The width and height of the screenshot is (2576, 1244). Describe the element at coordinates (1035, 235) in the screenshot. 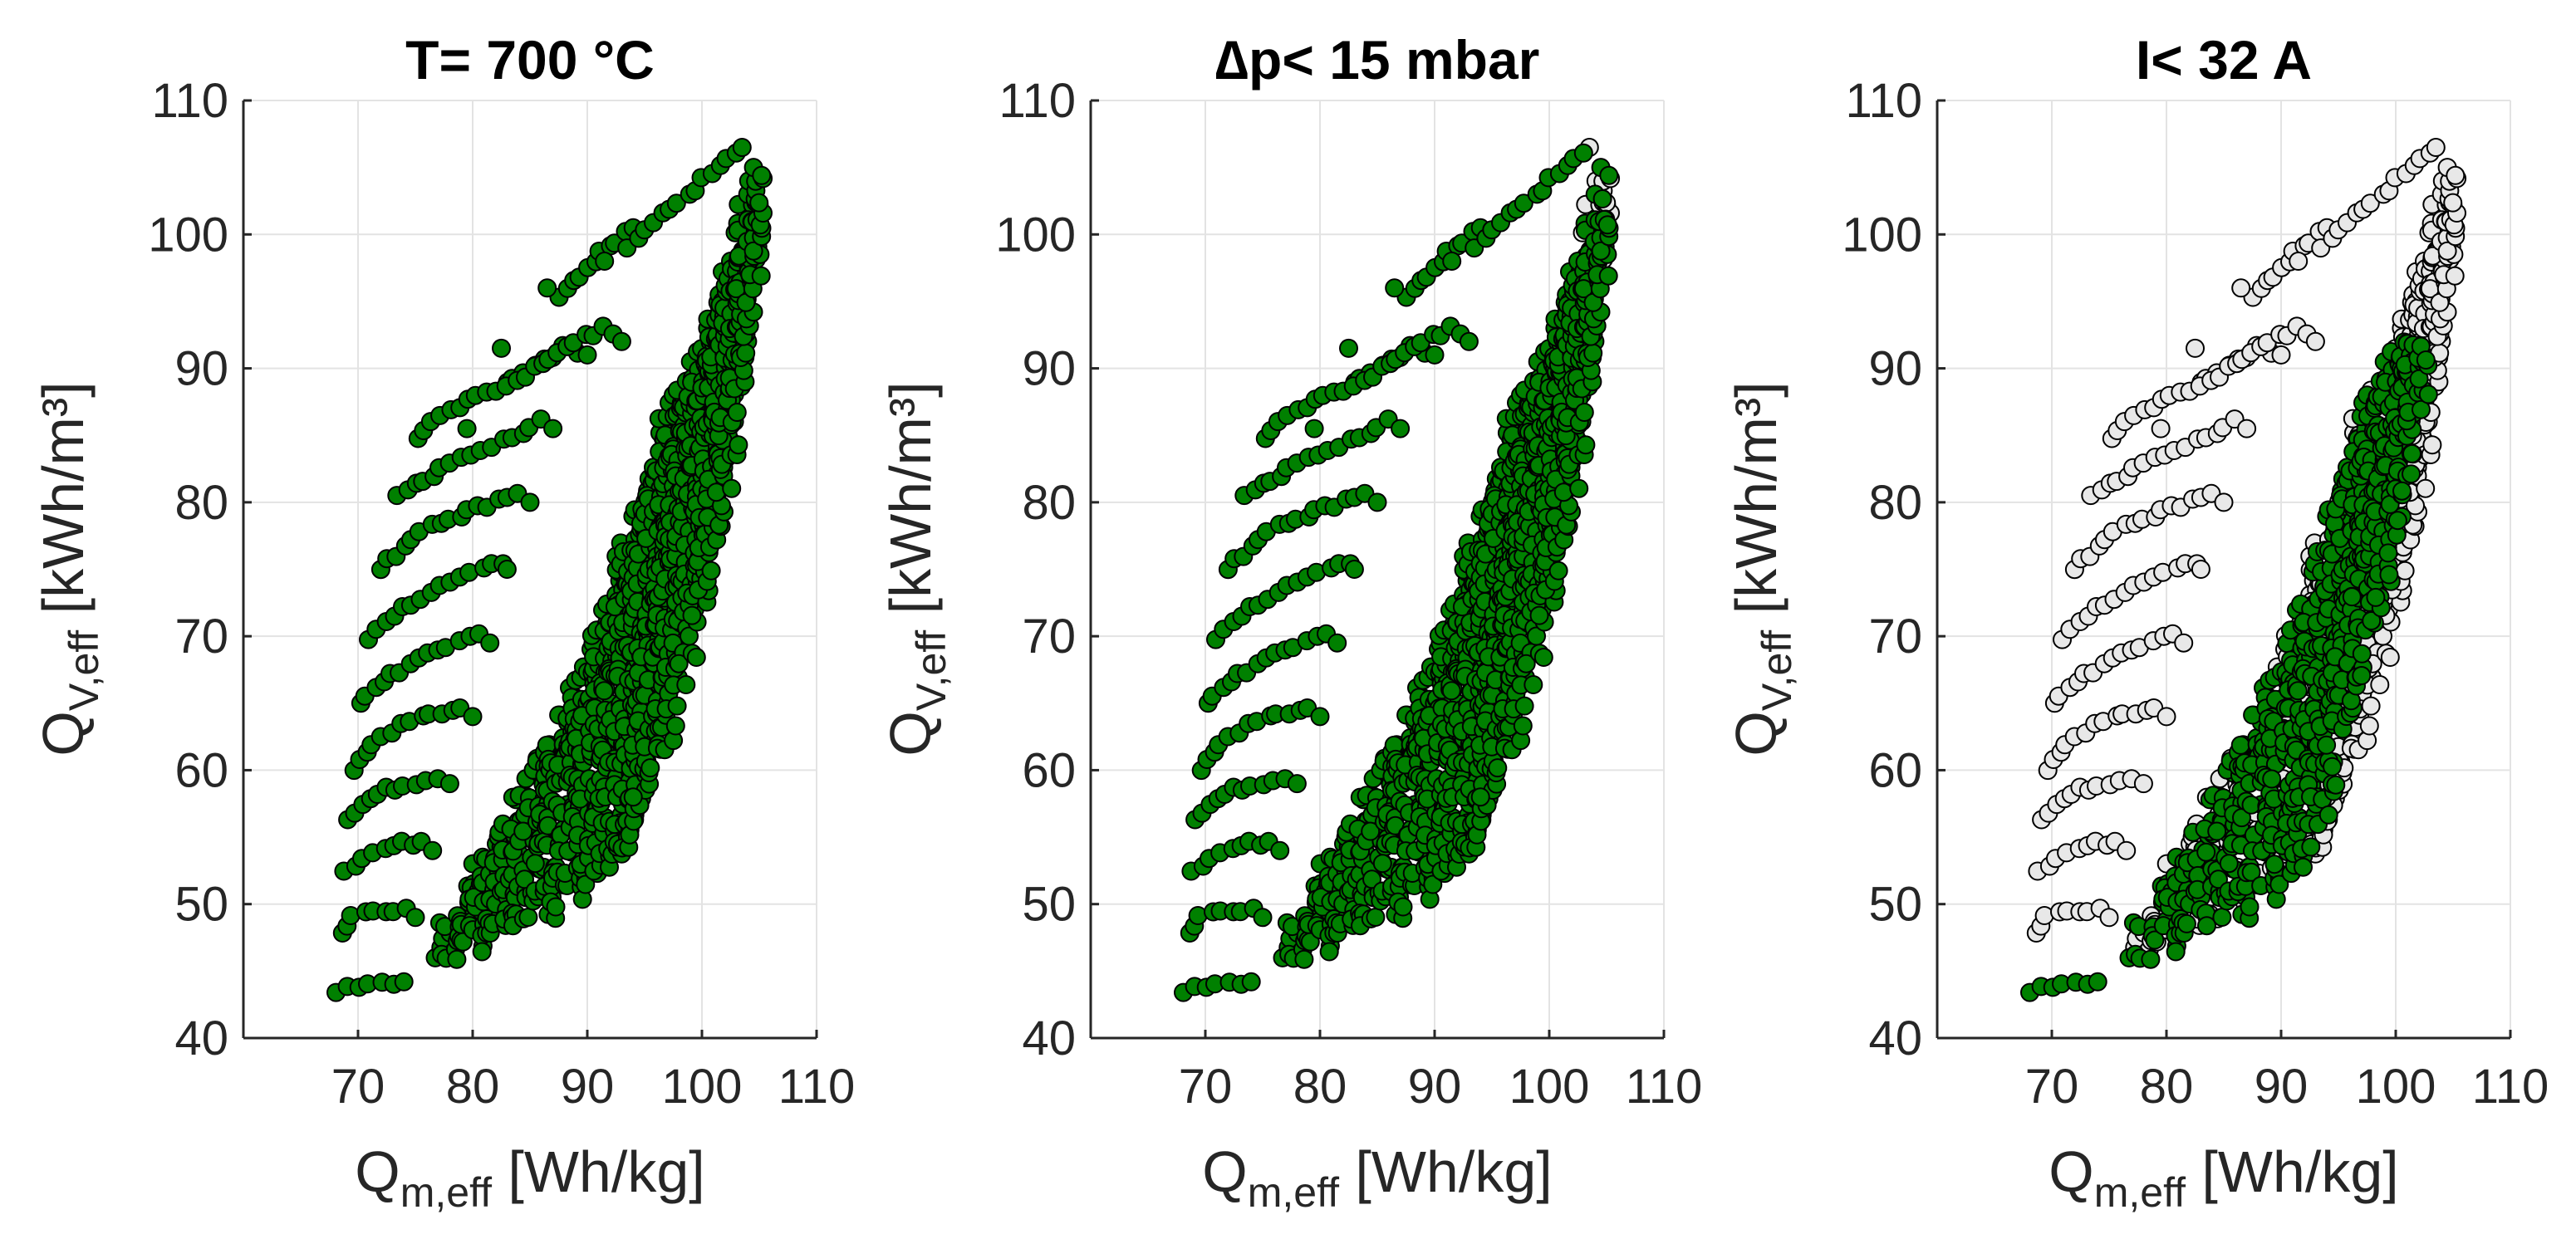

I see `y-tick-label: 100` at that location.